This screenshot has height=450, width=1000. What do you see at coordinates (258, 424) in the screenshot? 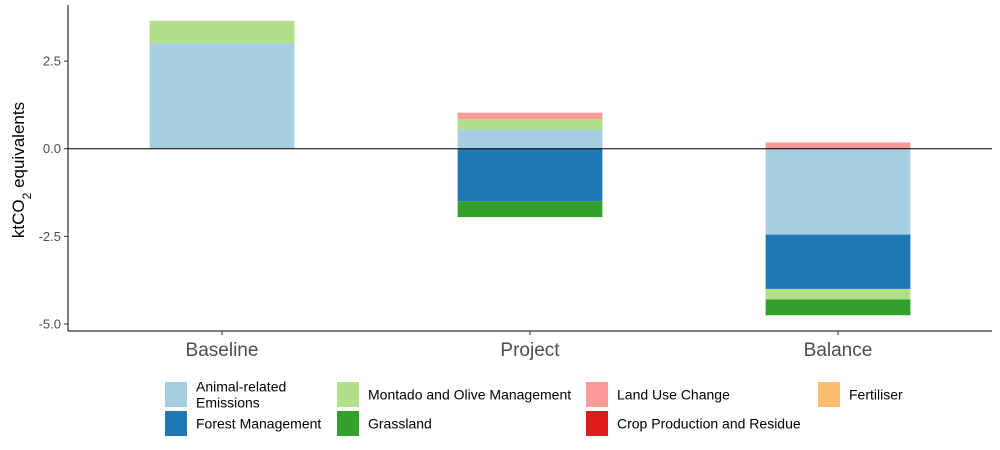
I see `legend-label: Forest Management` at bounding box center [258, 424].